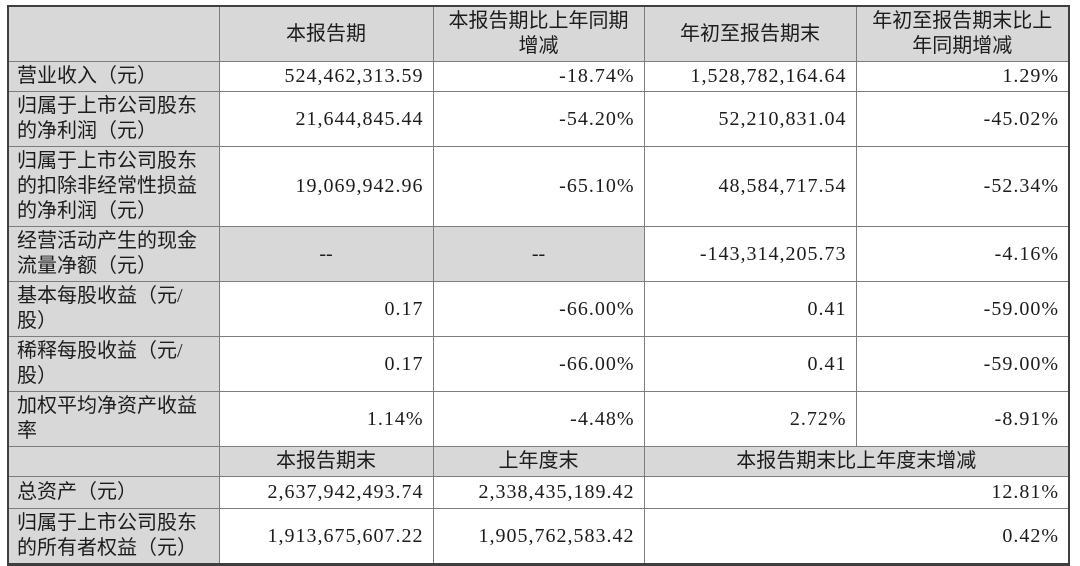  I want to click on section2-header-row: 本报告期末 上年度末 本报告期末比上年度末增减, so click(538, 461).